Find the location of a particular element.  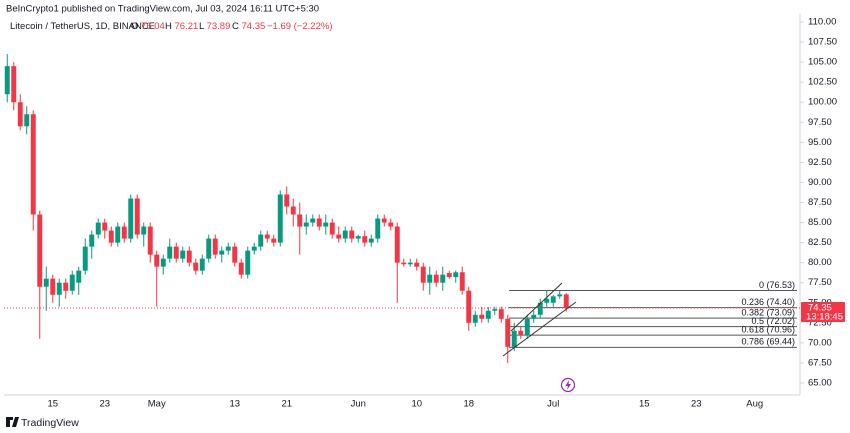

brand-name: TradingView is located at coordinates (50, 423).